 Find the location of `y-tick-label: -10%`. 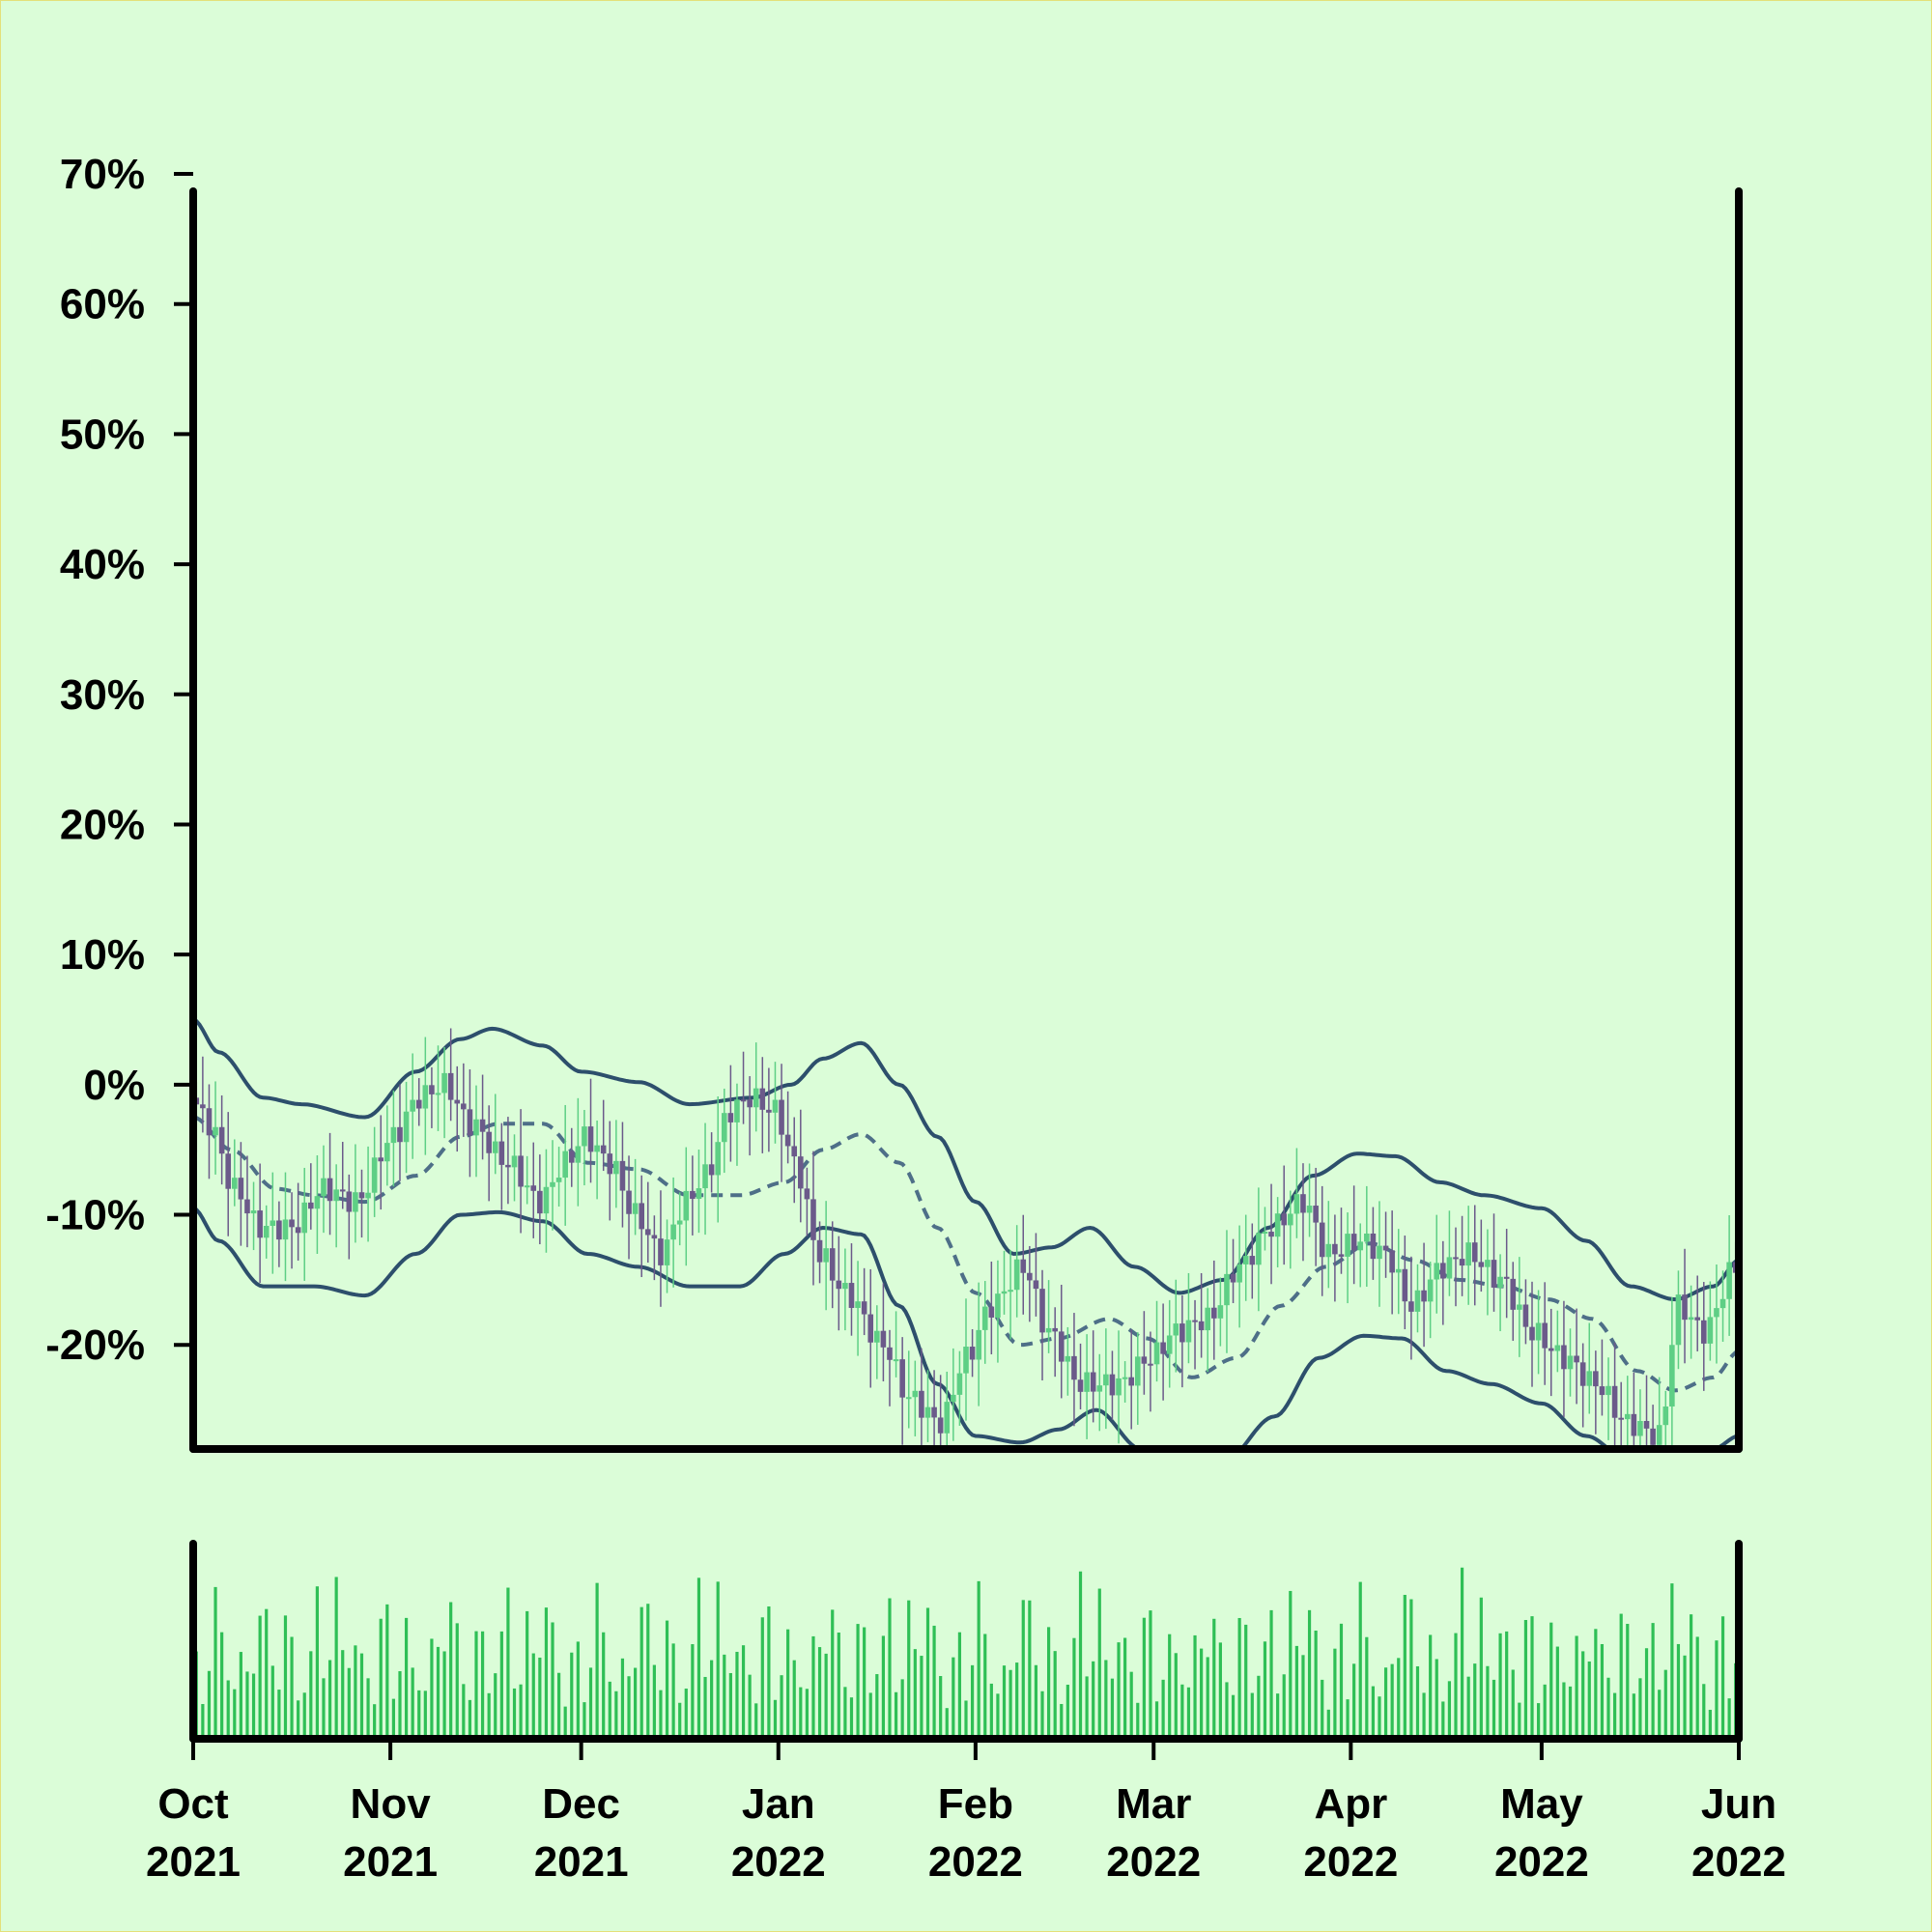

y-tick-label: -10% is located at coordinates (95, 1215).